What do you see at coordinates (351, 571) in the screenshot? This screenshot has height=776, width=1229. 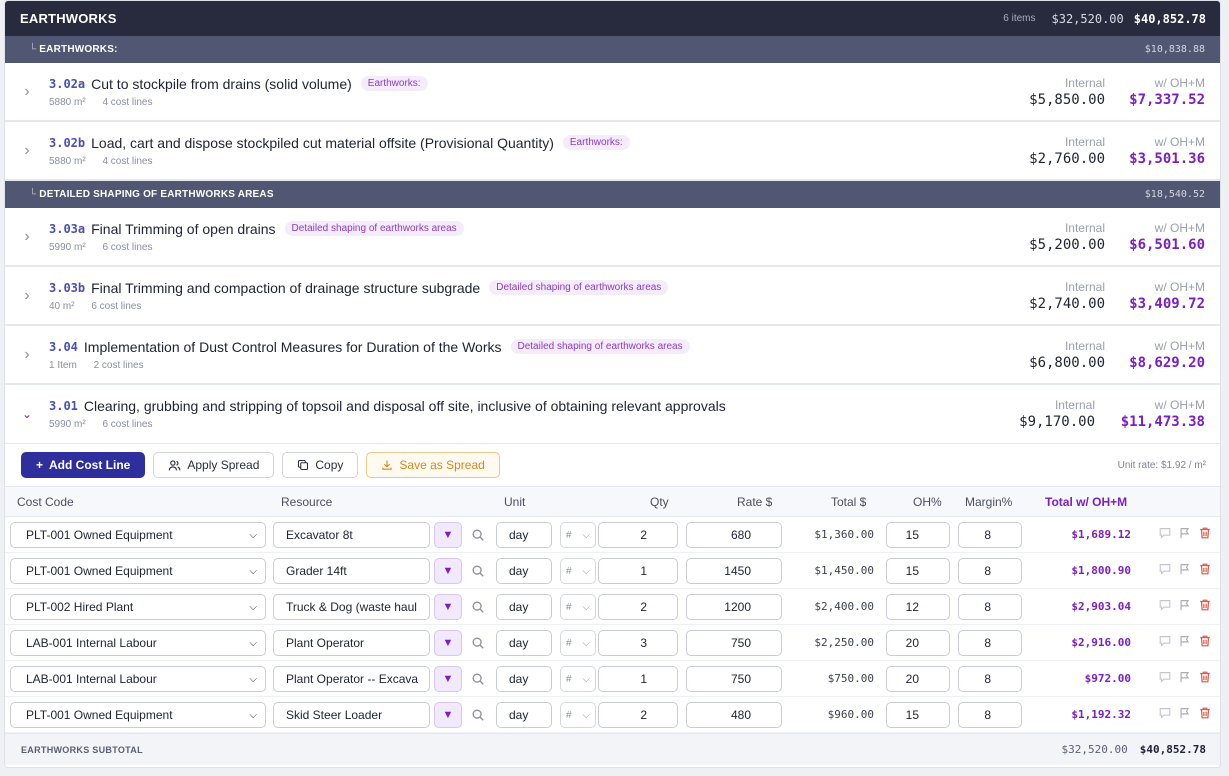 I see `resource-input: Grader 14ft` at bounding box center [351, 571].